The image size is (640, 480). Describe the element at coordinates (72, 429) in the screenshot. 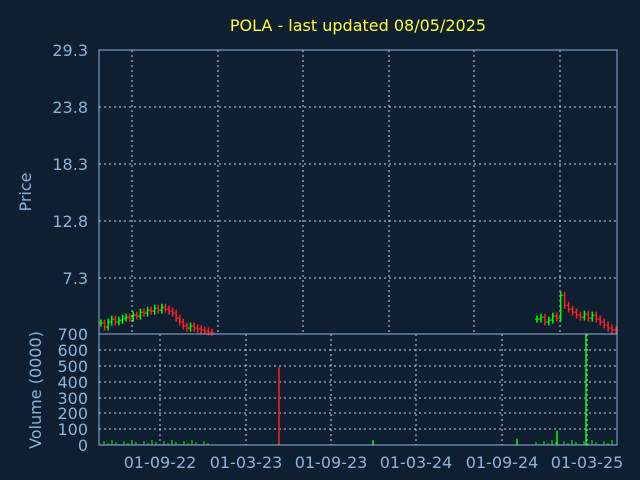

I see `volume-tick-label: 100` at that location.